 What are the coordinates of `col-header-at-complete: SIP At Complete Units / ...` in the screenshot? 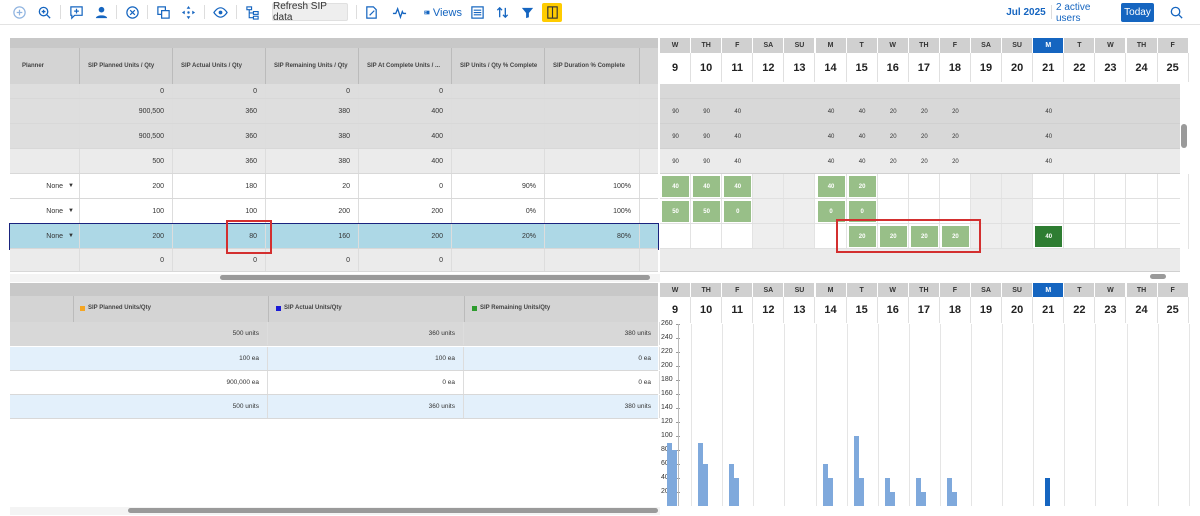 It's located at (405, 66).